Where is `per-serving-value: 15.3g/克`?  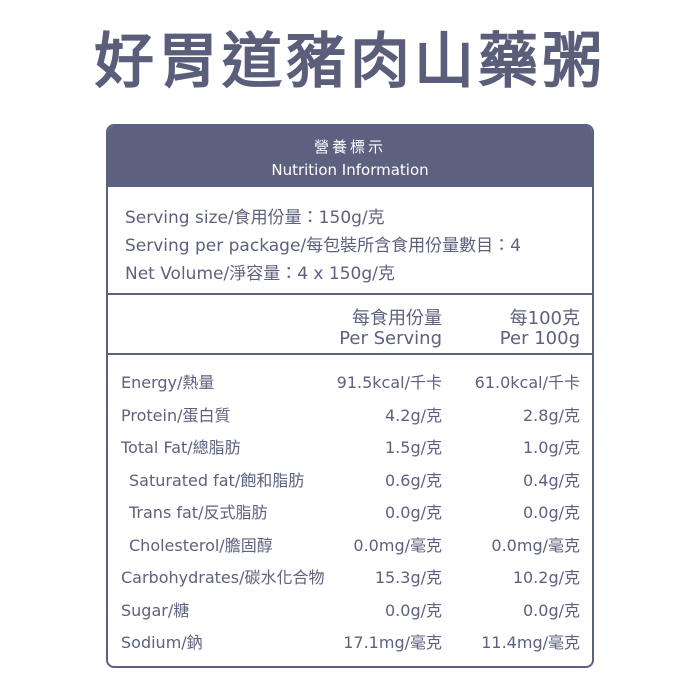 per-serving-value: 15.3g/克 is located at coordinates (408, 577).